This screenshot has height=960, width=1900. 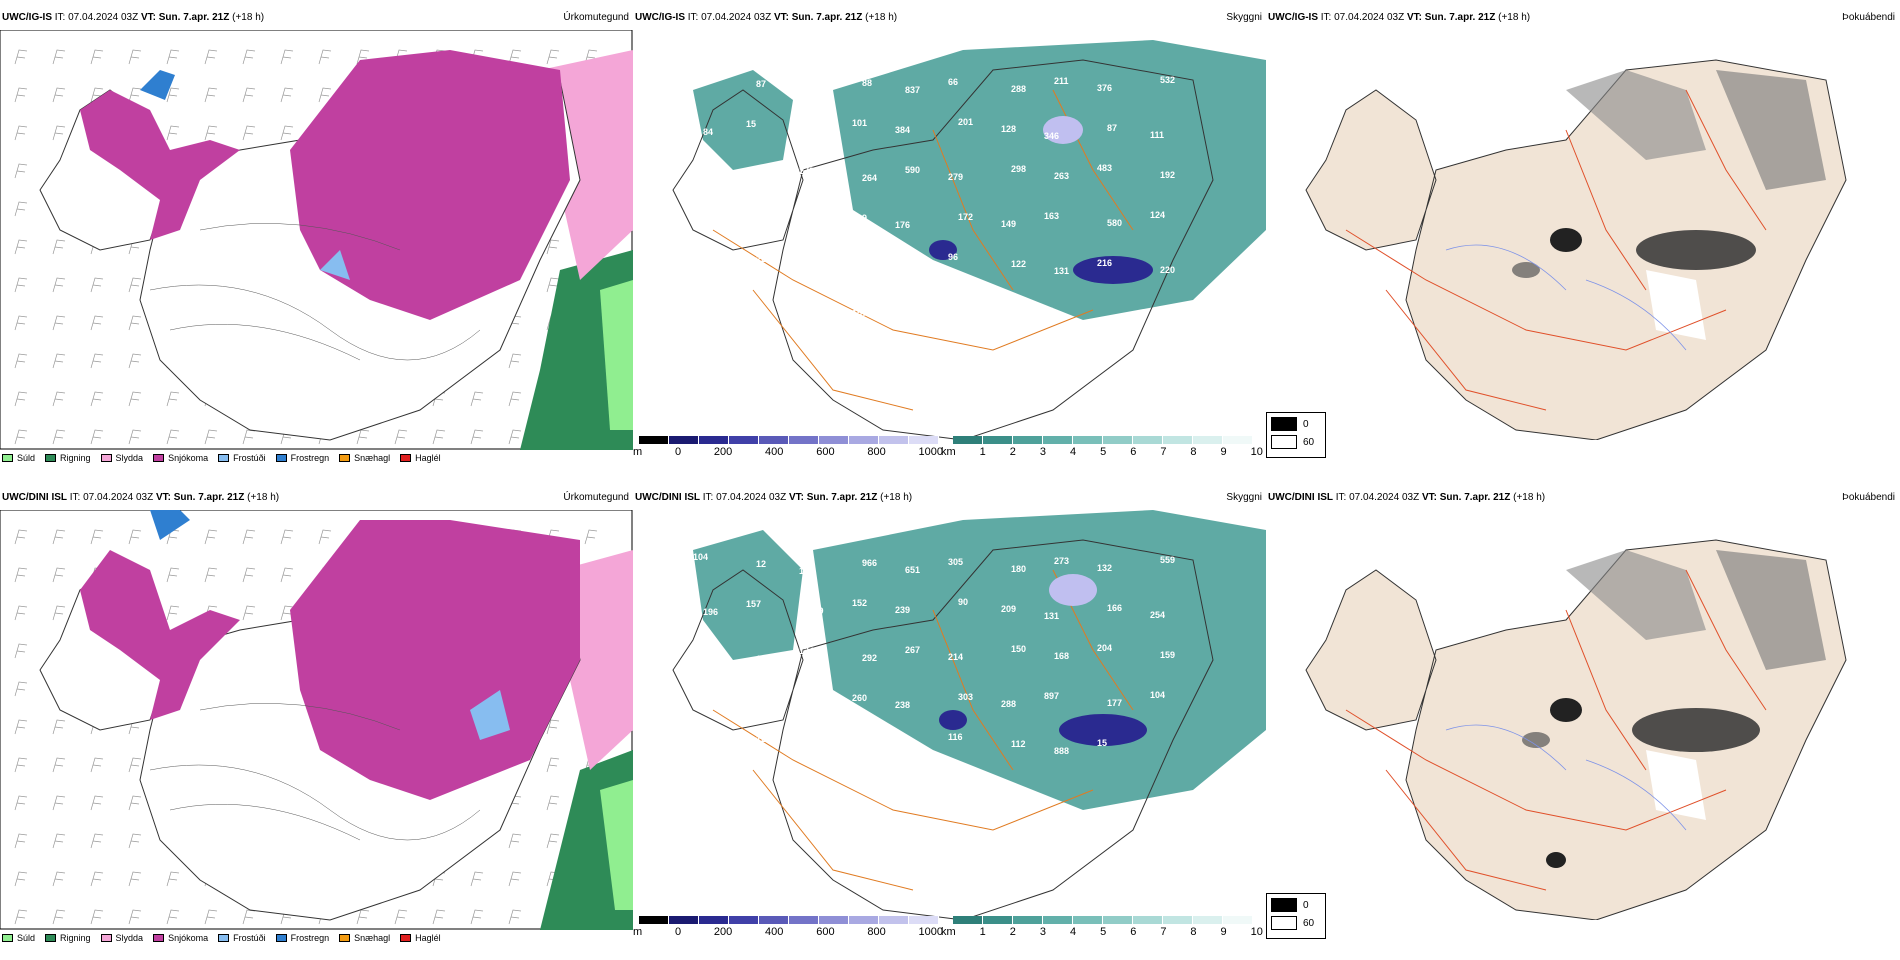 What do you see at coordinates (420, 458) in the screenshot?
I see `legend-item: Haglél` at bounding box center [420, 458].